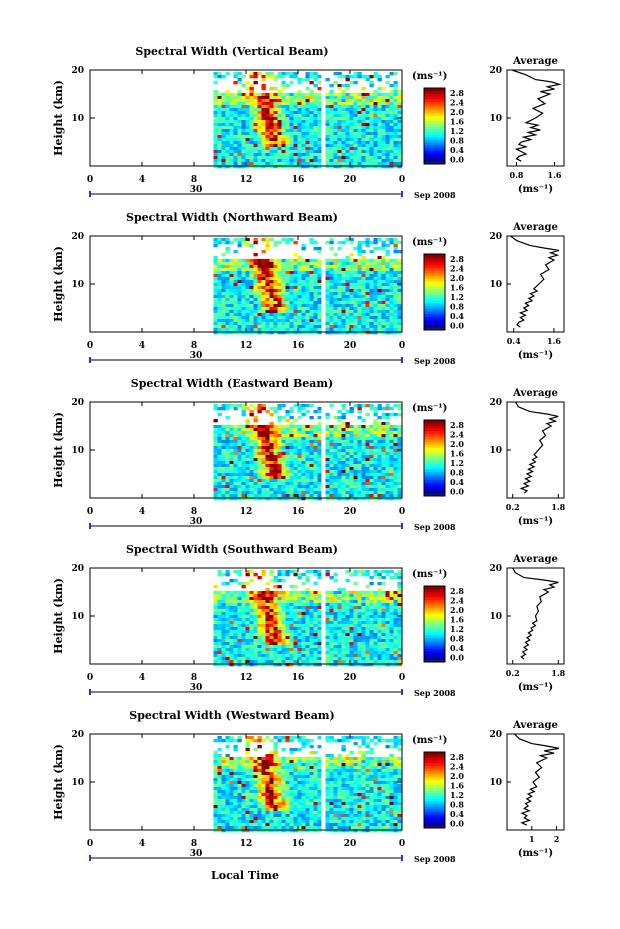 The height and width of the screenshot is (929, 620). Describe the element at coordinates (457, 491) in the screenshot. I see `colorbar-tick-label: 0.0` at that location.